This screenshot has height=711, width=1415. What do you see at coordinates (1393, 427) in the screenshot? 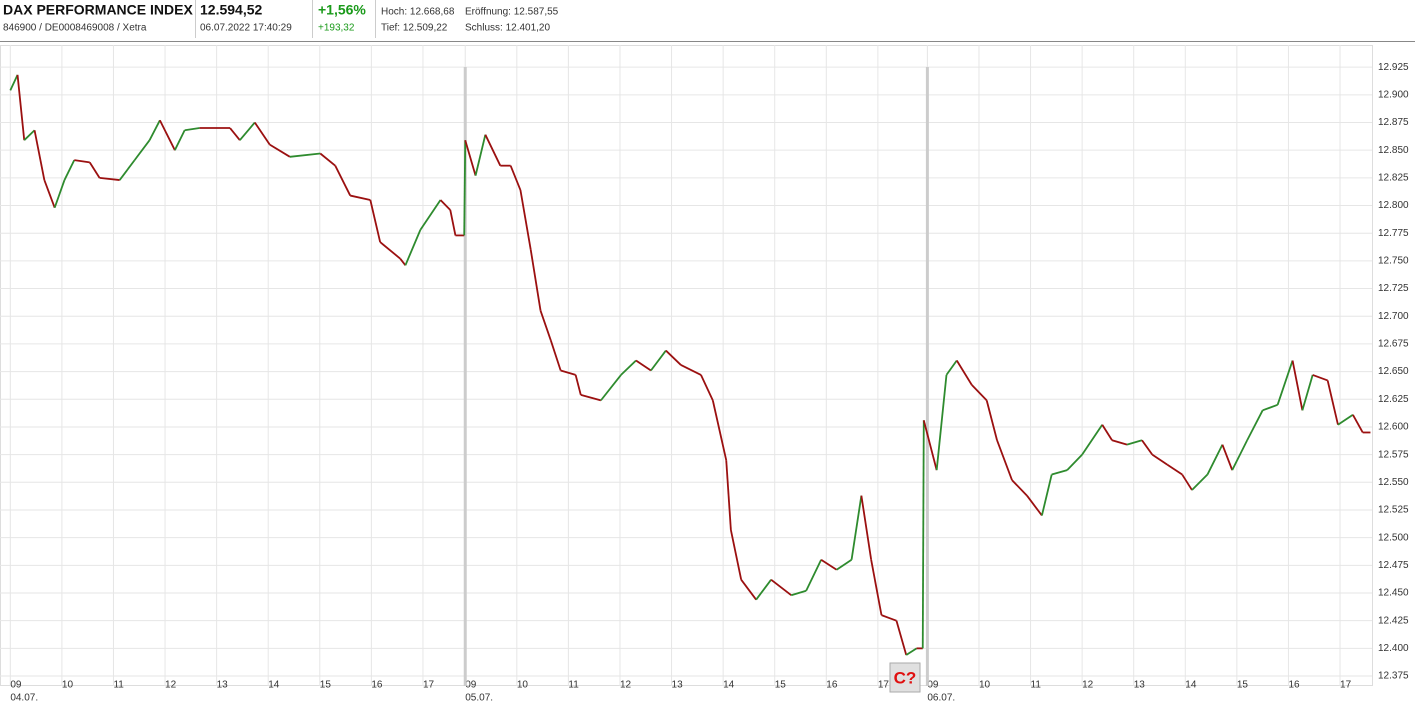
I see `y-tick-label: 12.600` at bounding box center [1393, 427].